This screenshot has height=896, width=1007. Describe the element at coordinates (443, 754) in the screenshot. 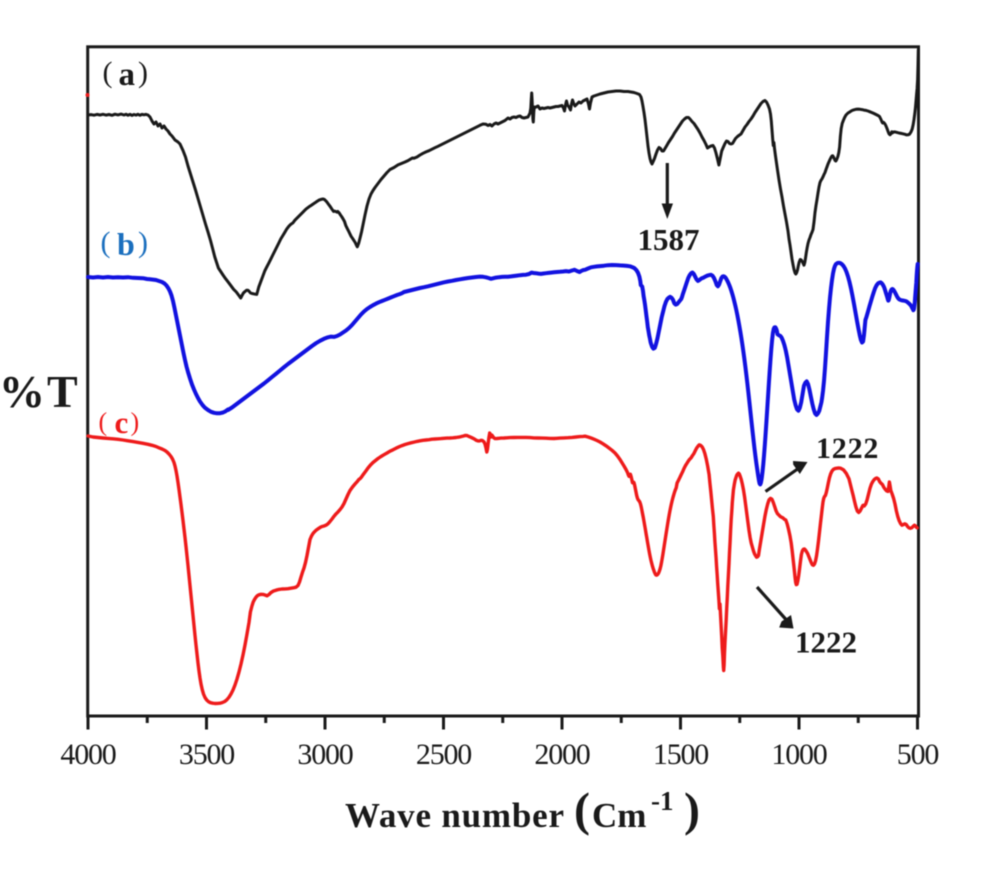

I see `svg-text: 2500` at that location.